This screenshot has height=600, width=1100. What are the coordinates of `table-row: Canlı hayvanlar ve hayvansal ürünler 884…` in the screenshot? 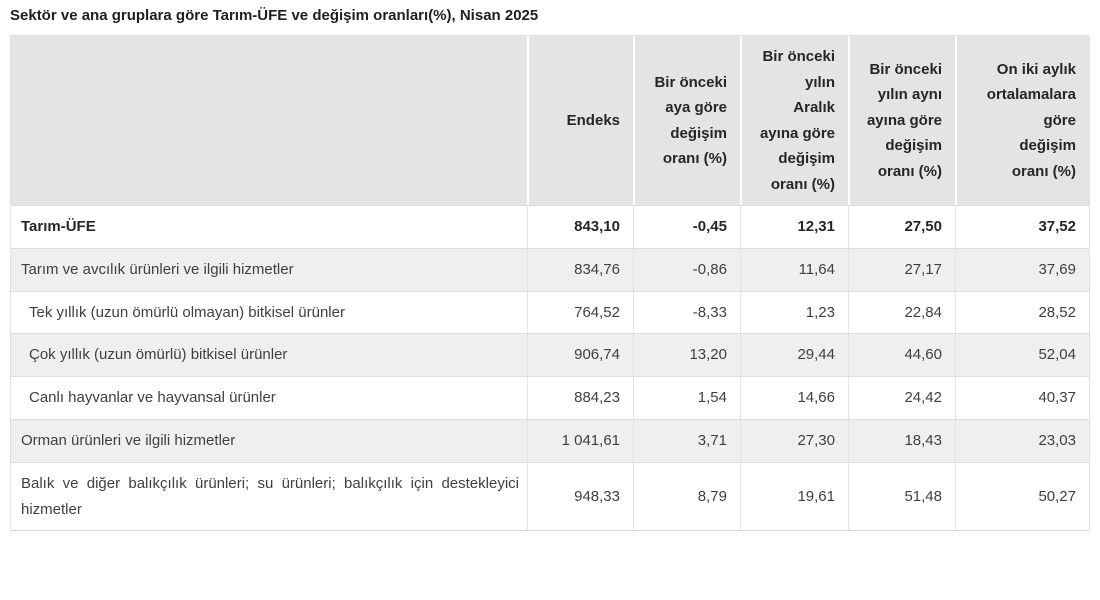 It's located at (550, 397).